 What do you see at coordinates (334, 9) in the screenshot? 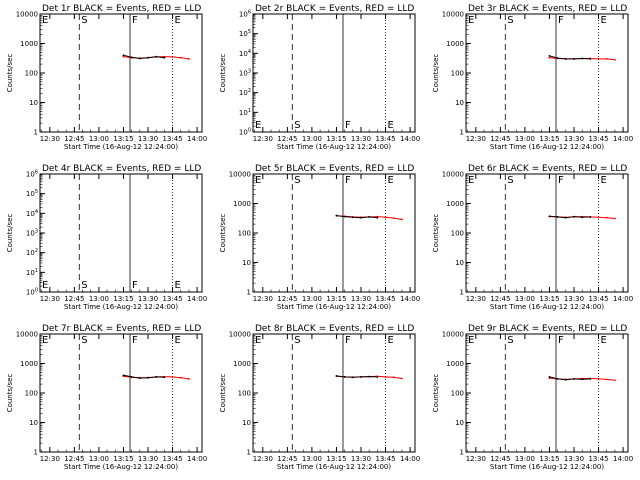
I see `panel-title: Det 2r BLACK = Events, RED = LLD` at bounding box center [334, 9].